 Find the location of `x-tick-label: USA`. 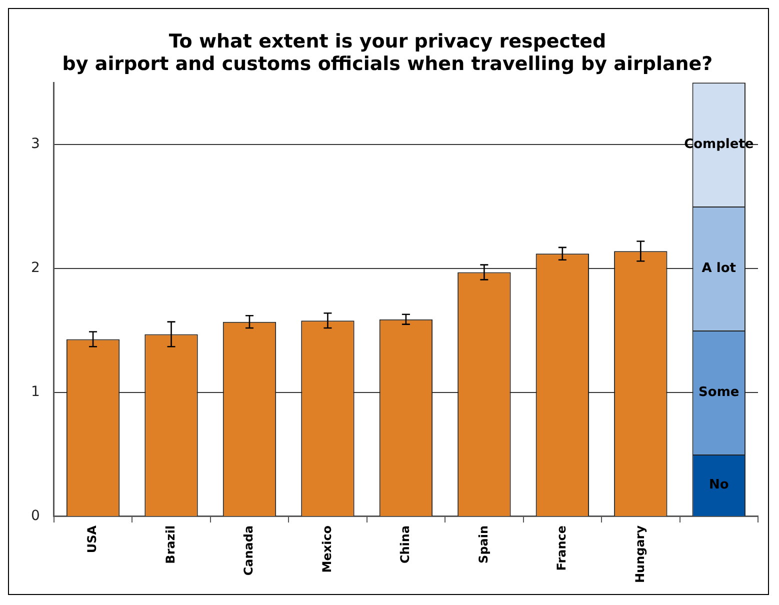

x-tick-label: USA is located at coordinates (92, 539).